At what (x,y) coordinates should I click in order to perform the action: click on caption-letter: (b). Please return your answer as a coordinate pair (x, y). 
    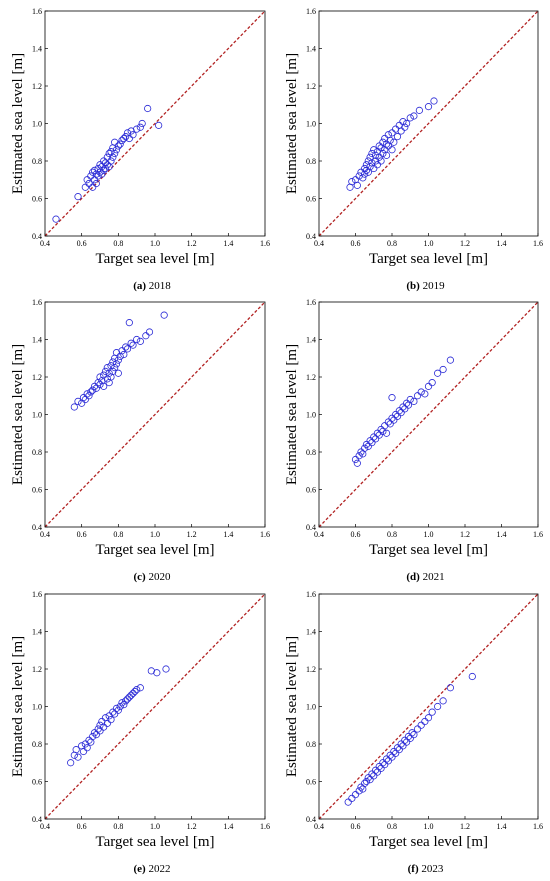
    Looking at the image, I should click on (413, 286).